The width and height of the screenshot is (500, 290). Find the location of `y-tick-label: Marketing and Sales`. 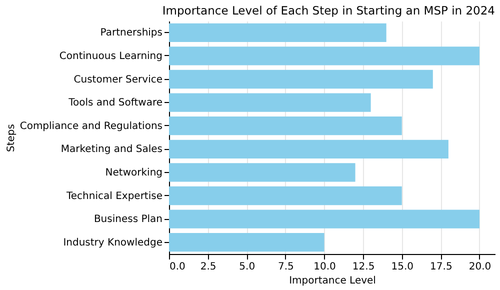

y-tick-label: Marketing and Sales is located at coordinates (111, 150).